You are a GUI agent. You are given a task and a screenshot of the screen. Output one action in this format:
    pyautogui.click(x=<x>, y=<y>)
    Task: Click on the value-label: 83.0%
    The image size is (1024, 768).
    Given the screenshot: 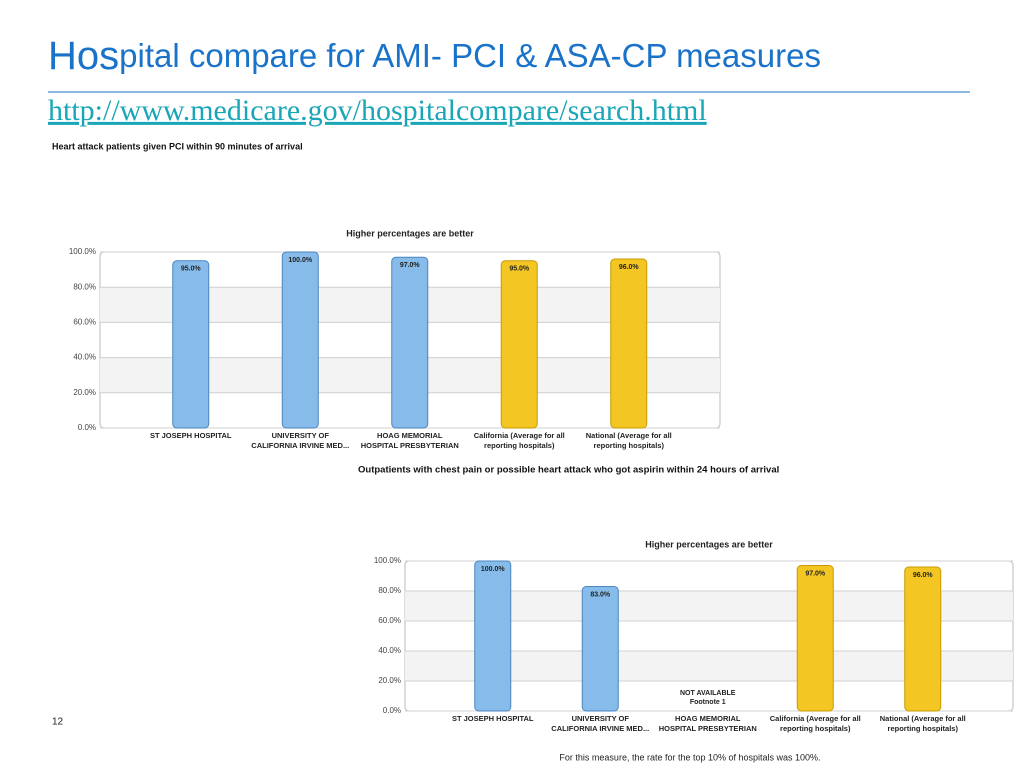 What is the action you would take?
    pyautogui.click(x=600, y=594)
    